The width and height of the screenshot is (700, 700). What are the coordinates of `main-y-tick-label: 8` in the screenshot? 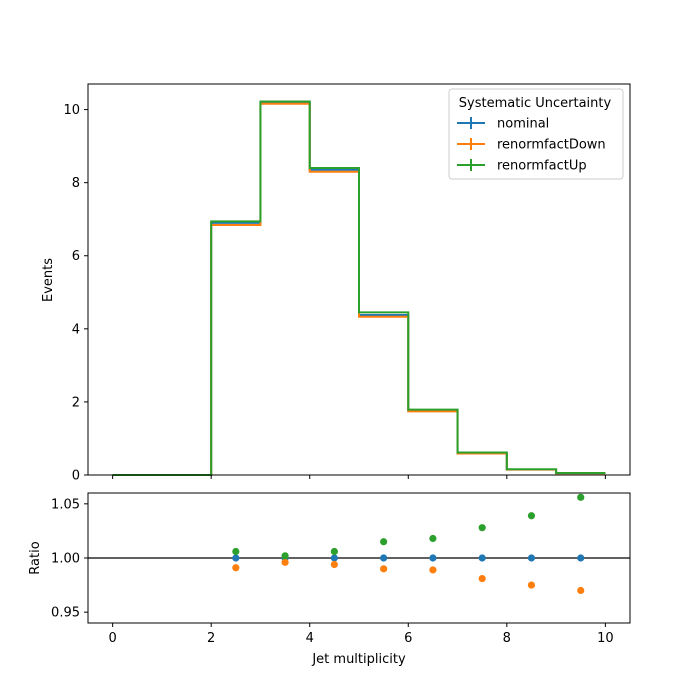 It's located at (76, 183).